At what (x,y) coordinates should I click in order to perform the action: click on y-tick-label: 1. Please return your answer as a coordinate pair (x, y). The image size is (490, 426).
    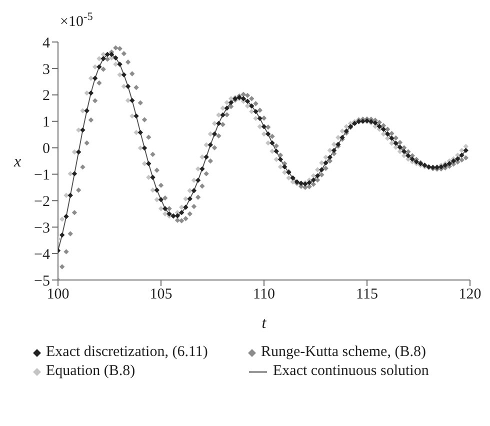
    Looking at the image, I should click on (46, 122).